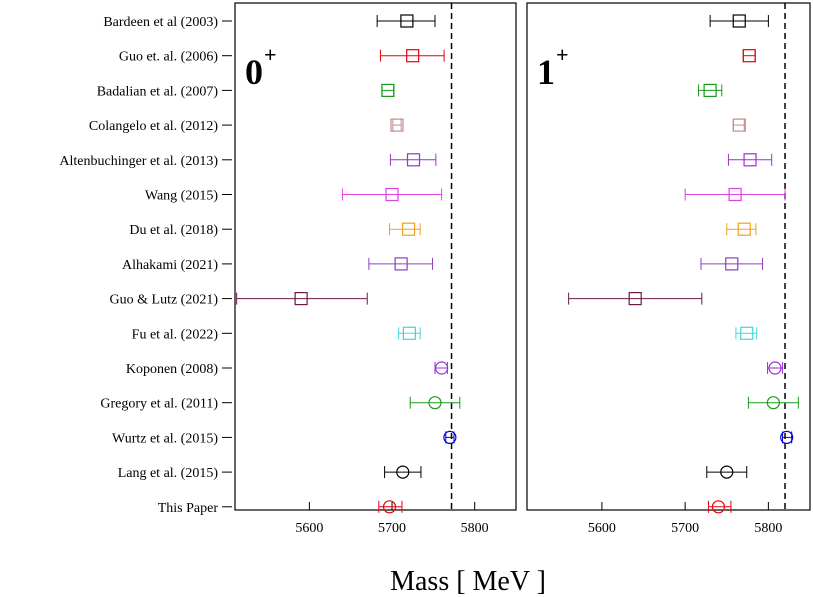 Image resolution: width=813 pixels, height=597 pixels. I want to click on row-label: Alhakami (2021), so click(170, 265).